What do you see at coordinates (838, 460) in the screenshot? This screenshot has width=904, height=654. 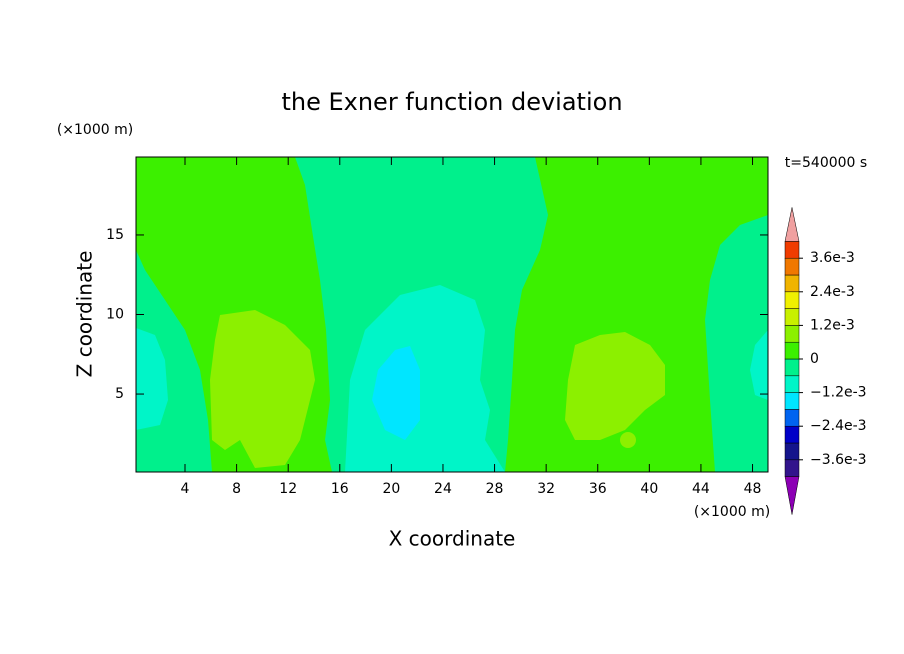 I see `colorbar-tick-label: −3.6e-3` at bounding box center [838, 460].